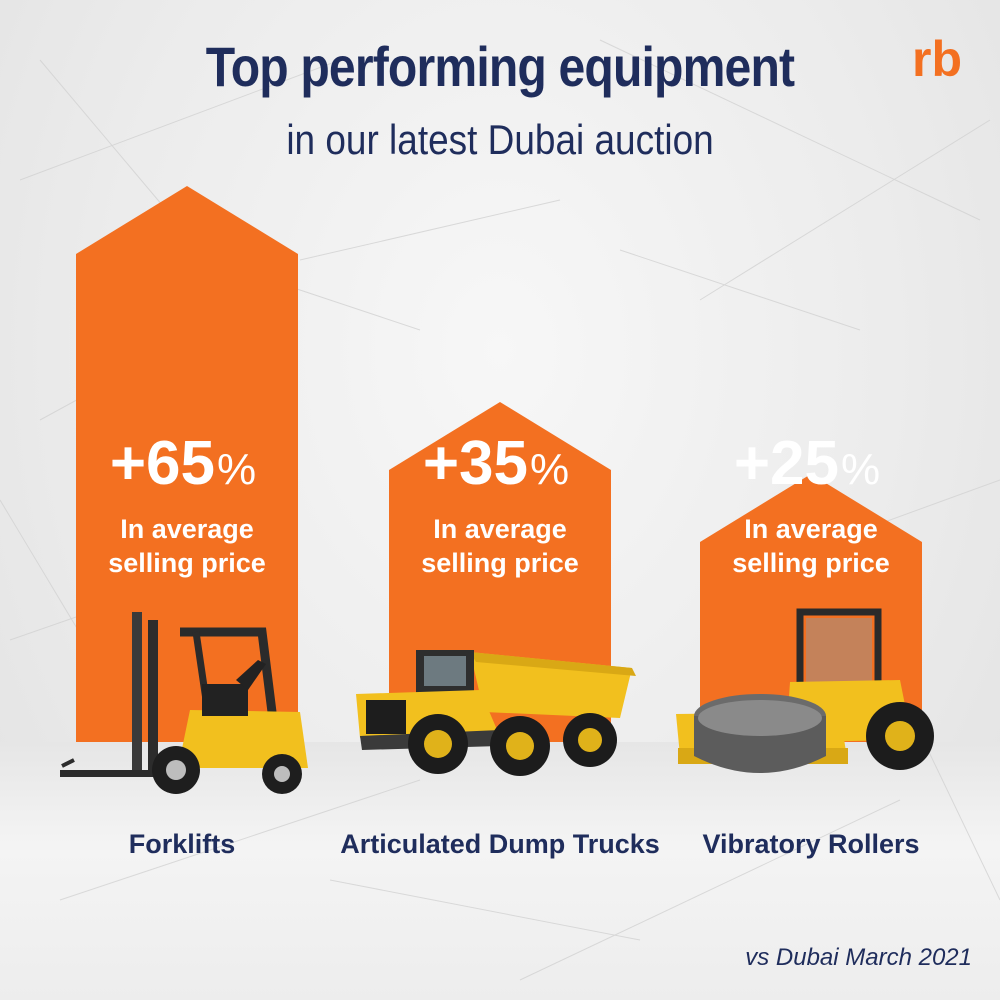 Image resolution: width=1000 pixels, height=1000 pixels. I want to click on category-label-3: Vibratory Rollers, so click(810, 844).